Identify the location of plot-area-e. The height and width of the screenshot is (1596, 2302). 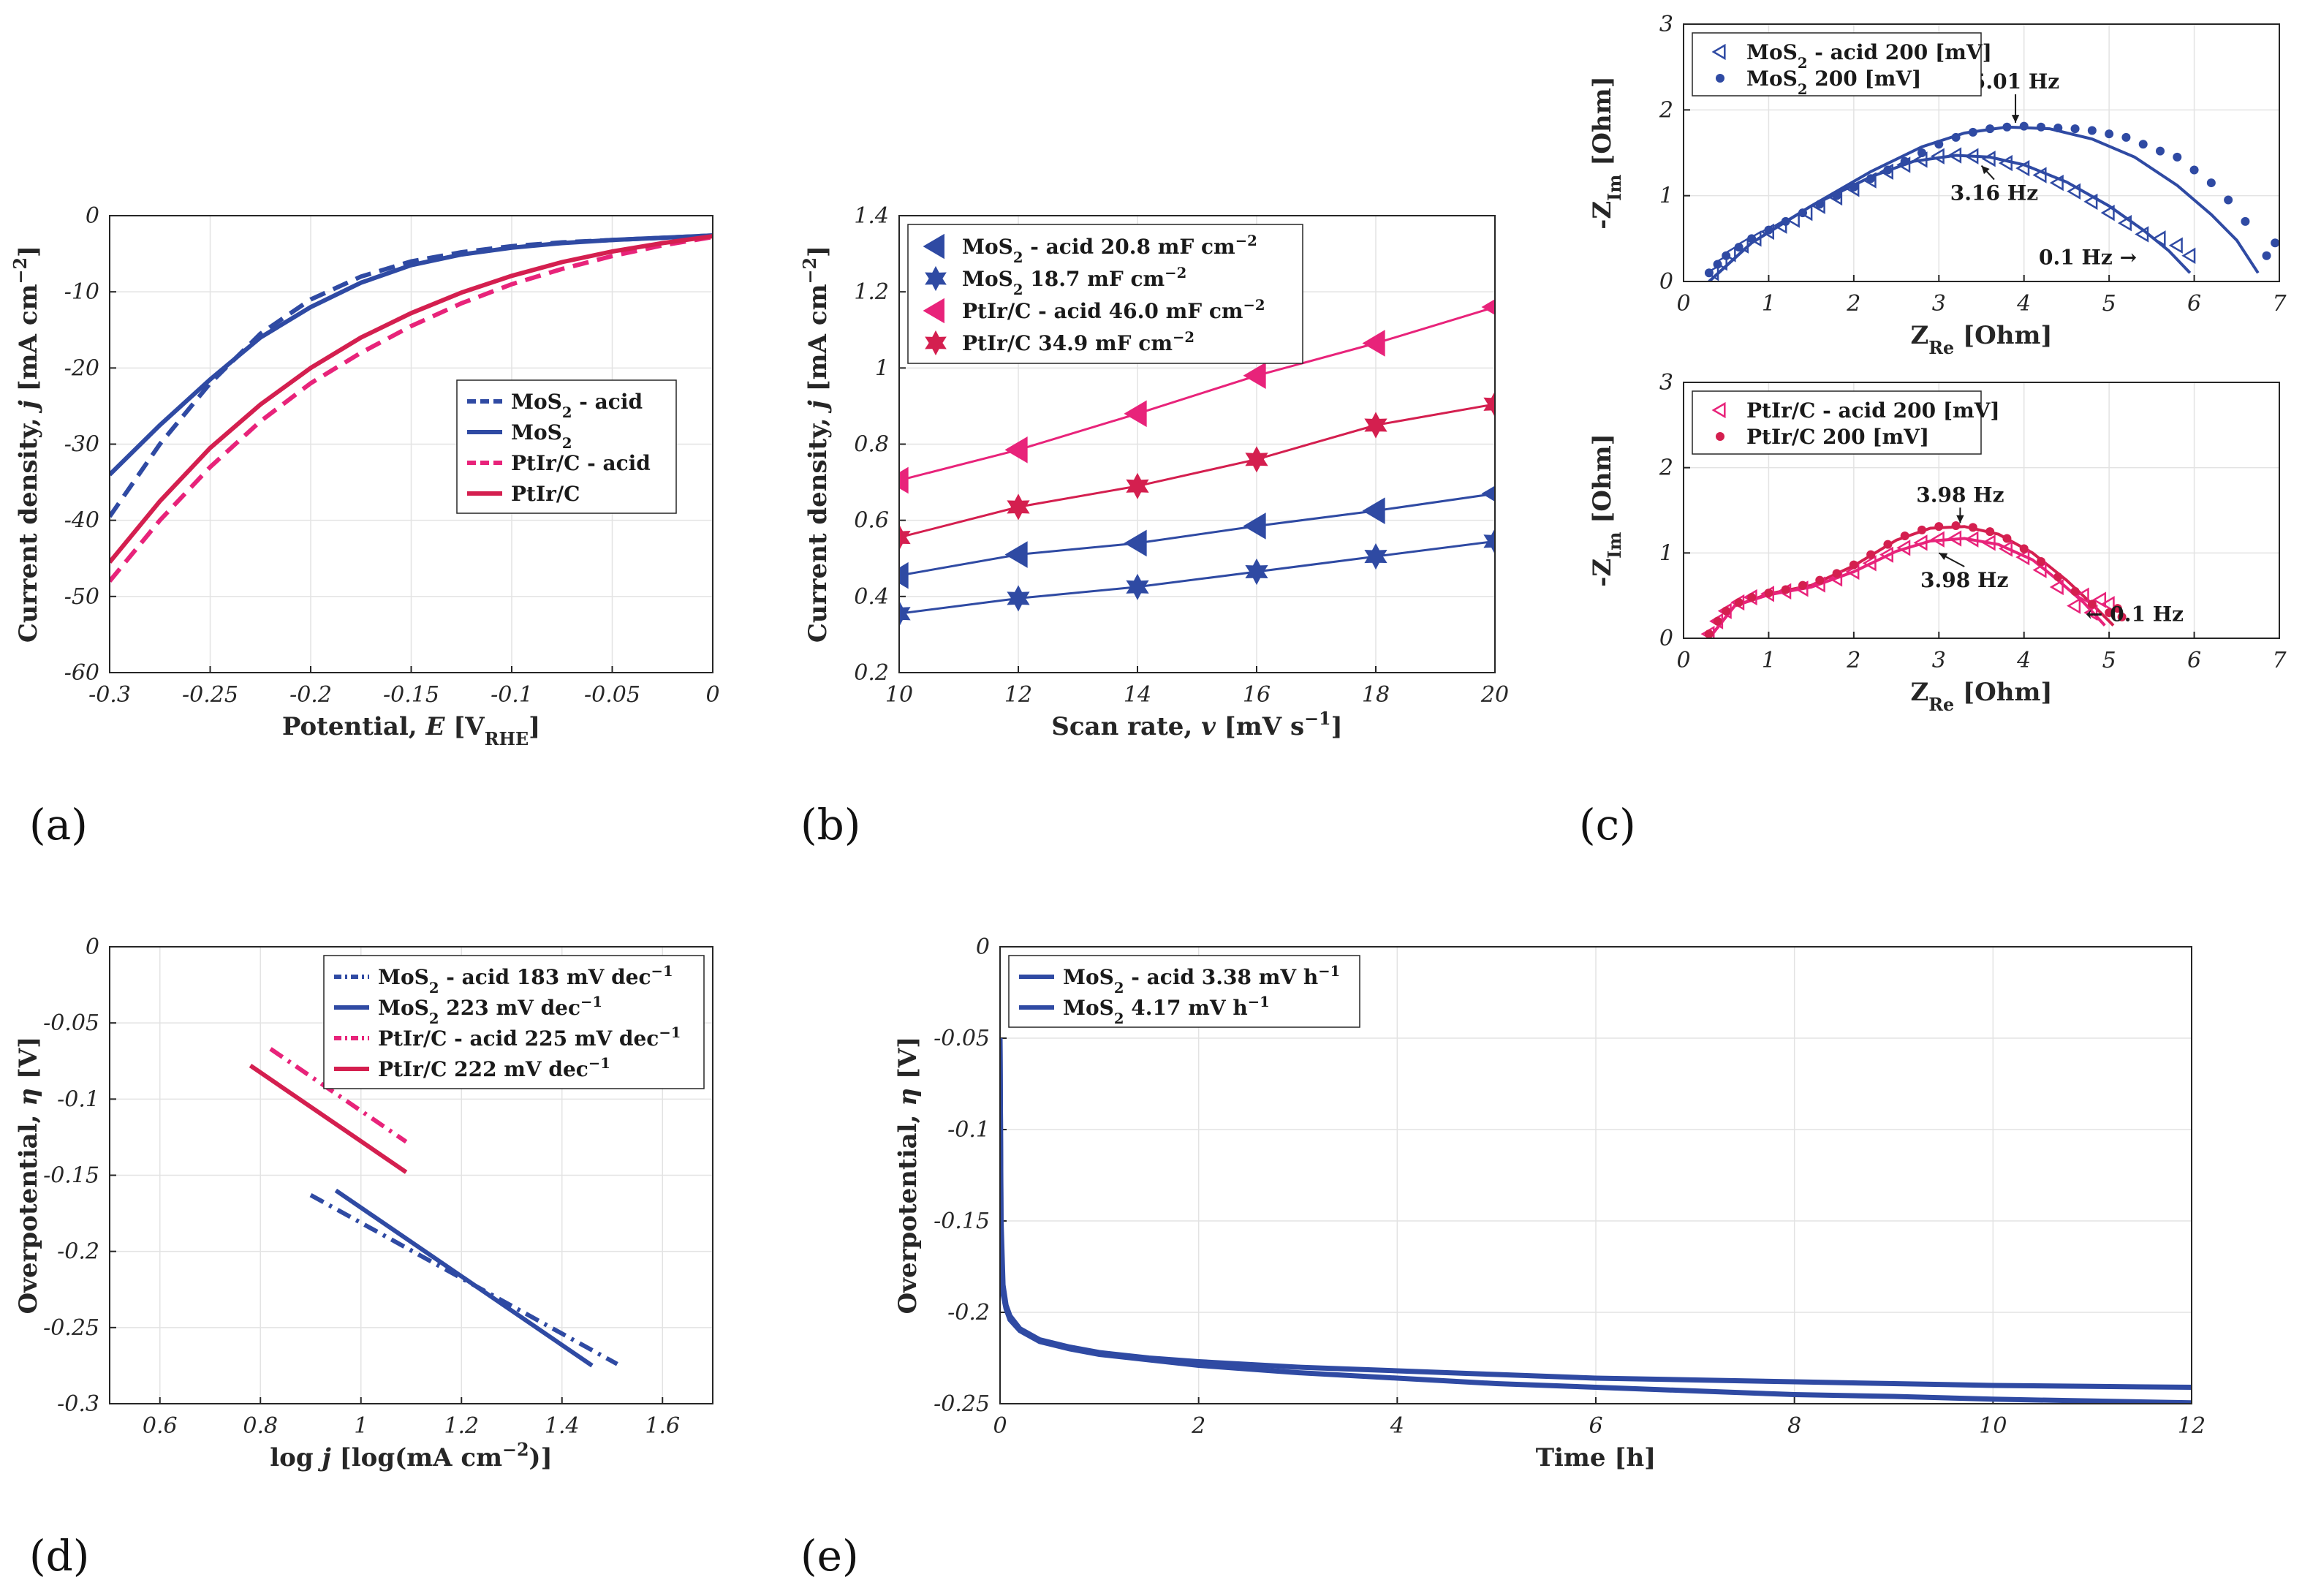
(1596, 1220).